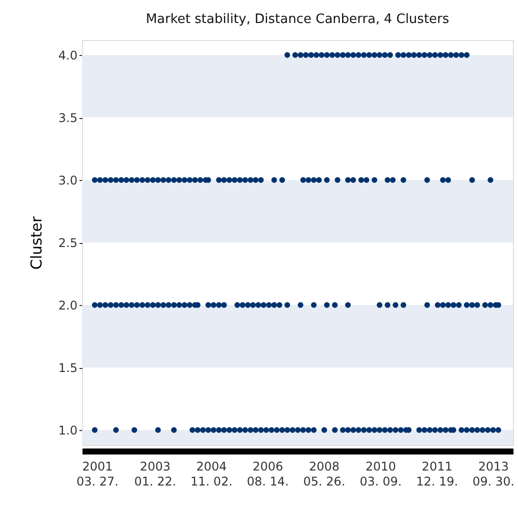 The height and width of the screenshot is (509, 518). Describe the element at coordinates (437, 474) in the screenshot. I see `x-tick-label: 2011 12. 19.` at that location.